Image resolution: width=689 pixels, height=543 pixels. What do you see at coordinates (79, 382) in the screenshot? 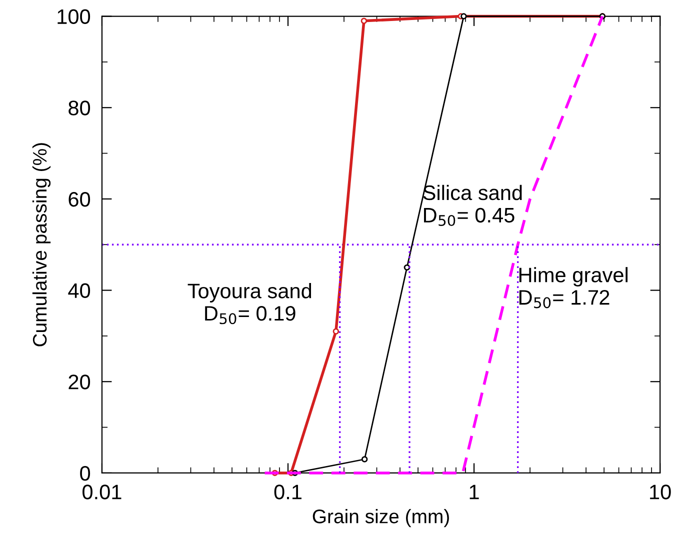
I see `y-tick-label: 20` at bounding box center [79, 382].